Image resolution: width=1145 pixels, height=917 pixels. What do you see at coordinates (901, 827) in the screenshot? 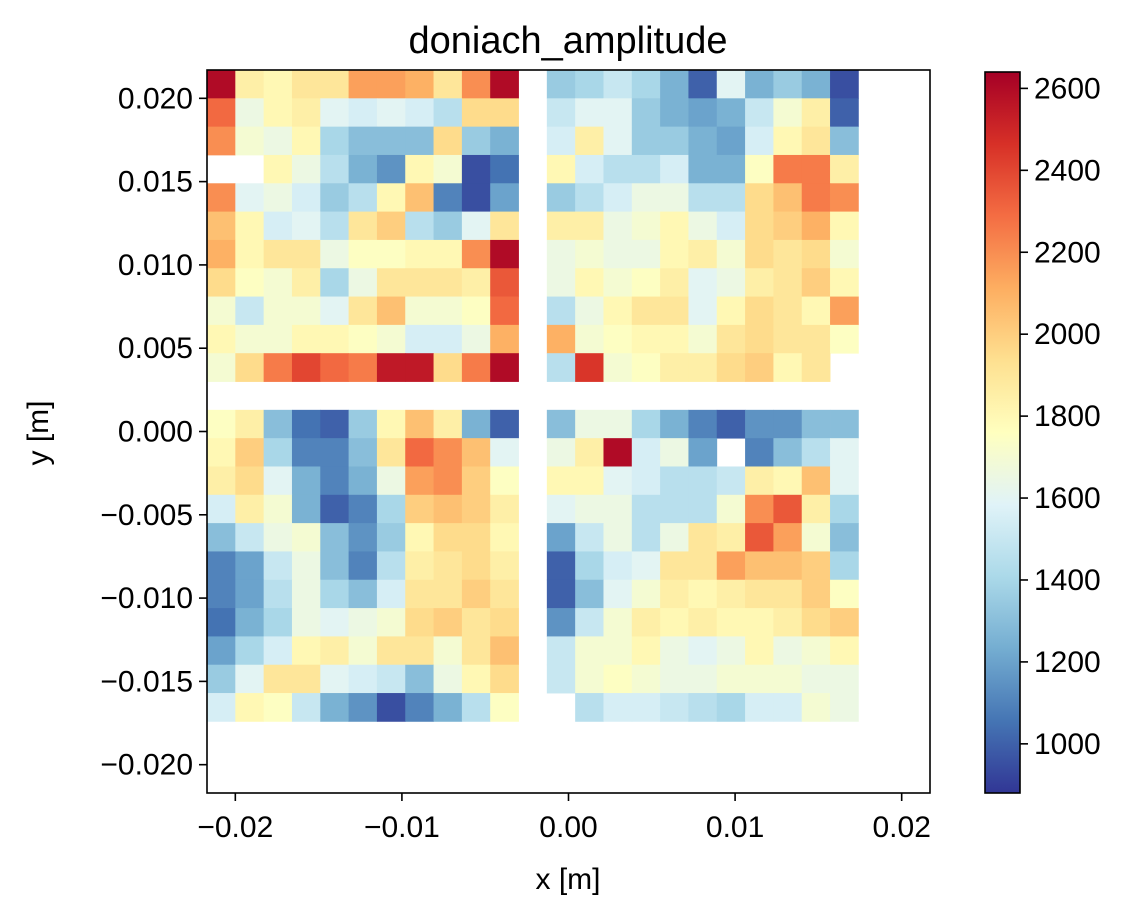
I see `x-tick-label: 0.02` at bounding box center [901, 827].